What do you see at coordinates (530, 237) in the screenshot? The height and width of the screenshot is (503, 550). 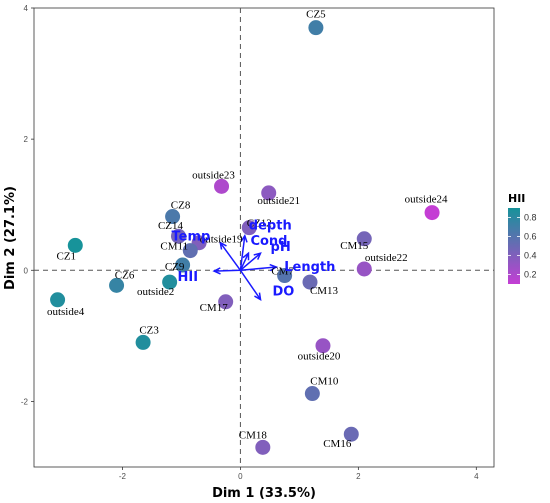 I see `legend-tick-label: 0.6` at bounding box center [530, 237].